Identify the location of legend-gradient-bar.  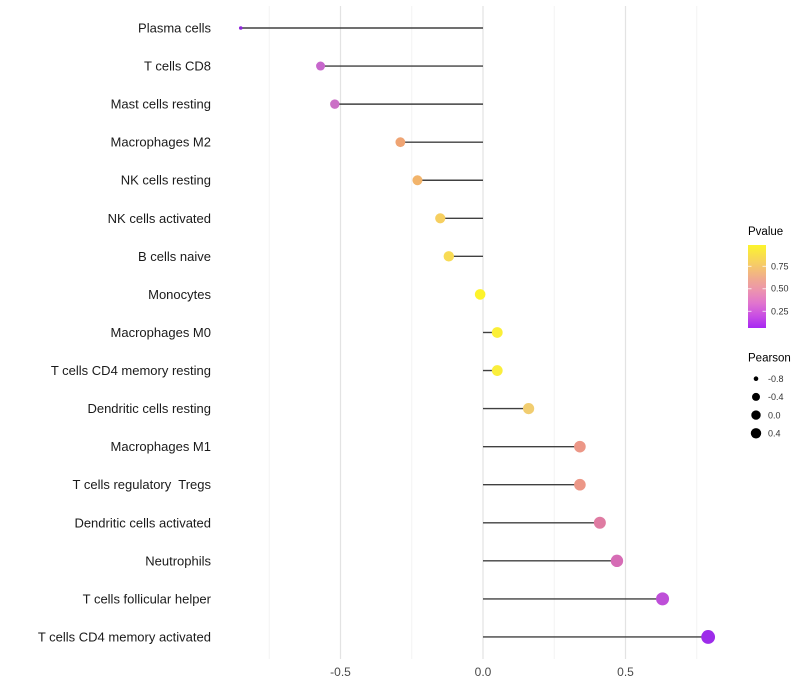
(757, 286).